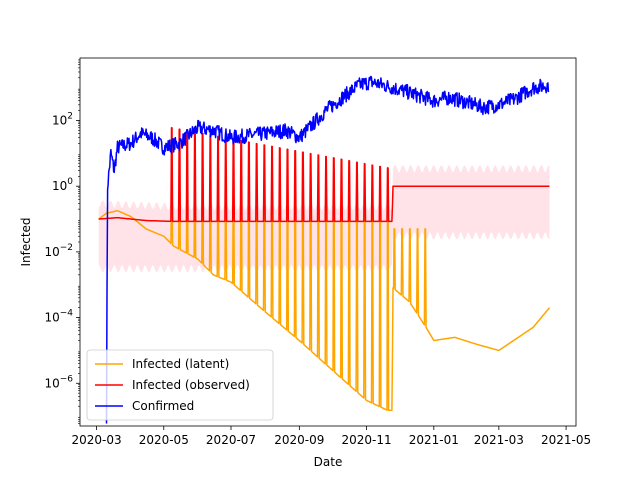  I want to click on x-tick-label: 2021-03, so click(499, 440).